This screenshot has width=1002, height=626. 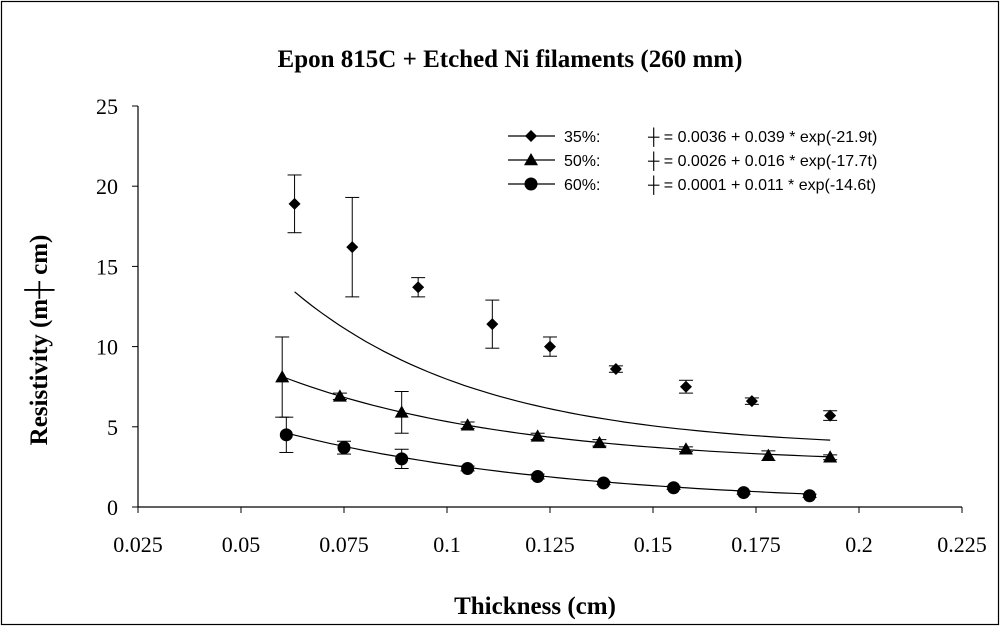 What do you see at coordinates (582, 161) in the screenshot?
I see `legend-label: 50%:` at bounding box center [582, 161].